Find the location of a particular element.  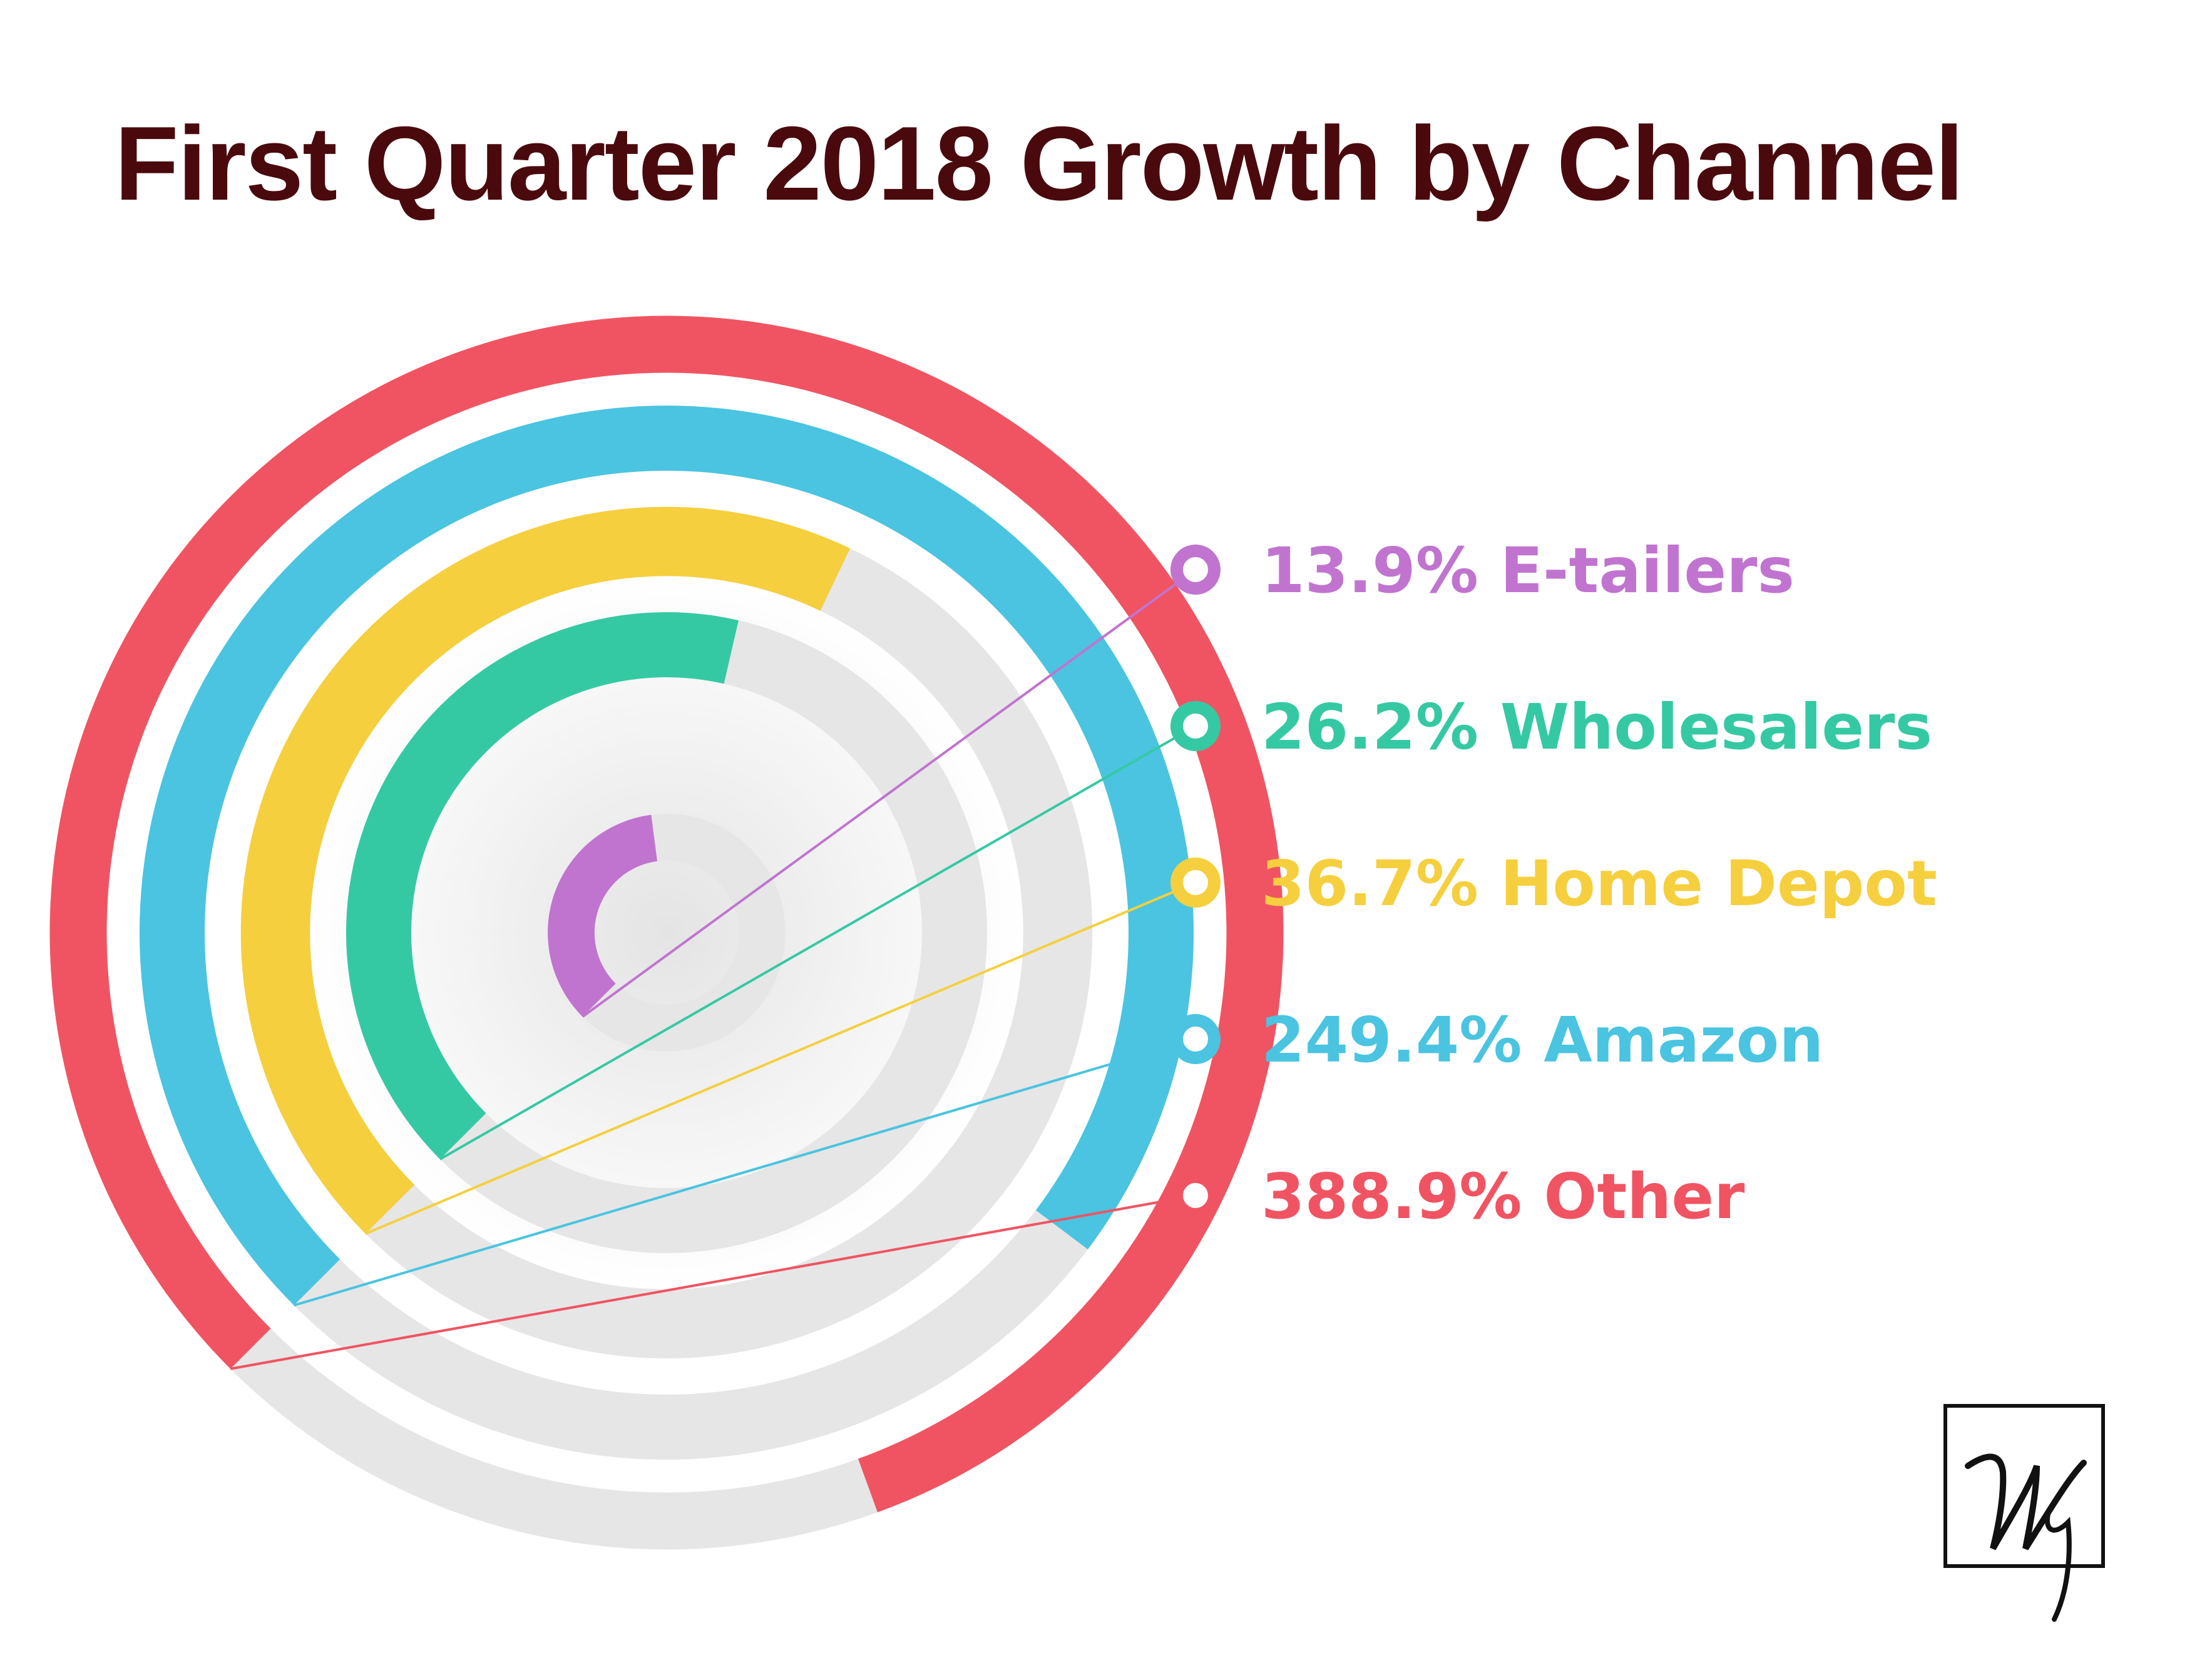

bar-e-tailers is located at coordinates (603, 915).